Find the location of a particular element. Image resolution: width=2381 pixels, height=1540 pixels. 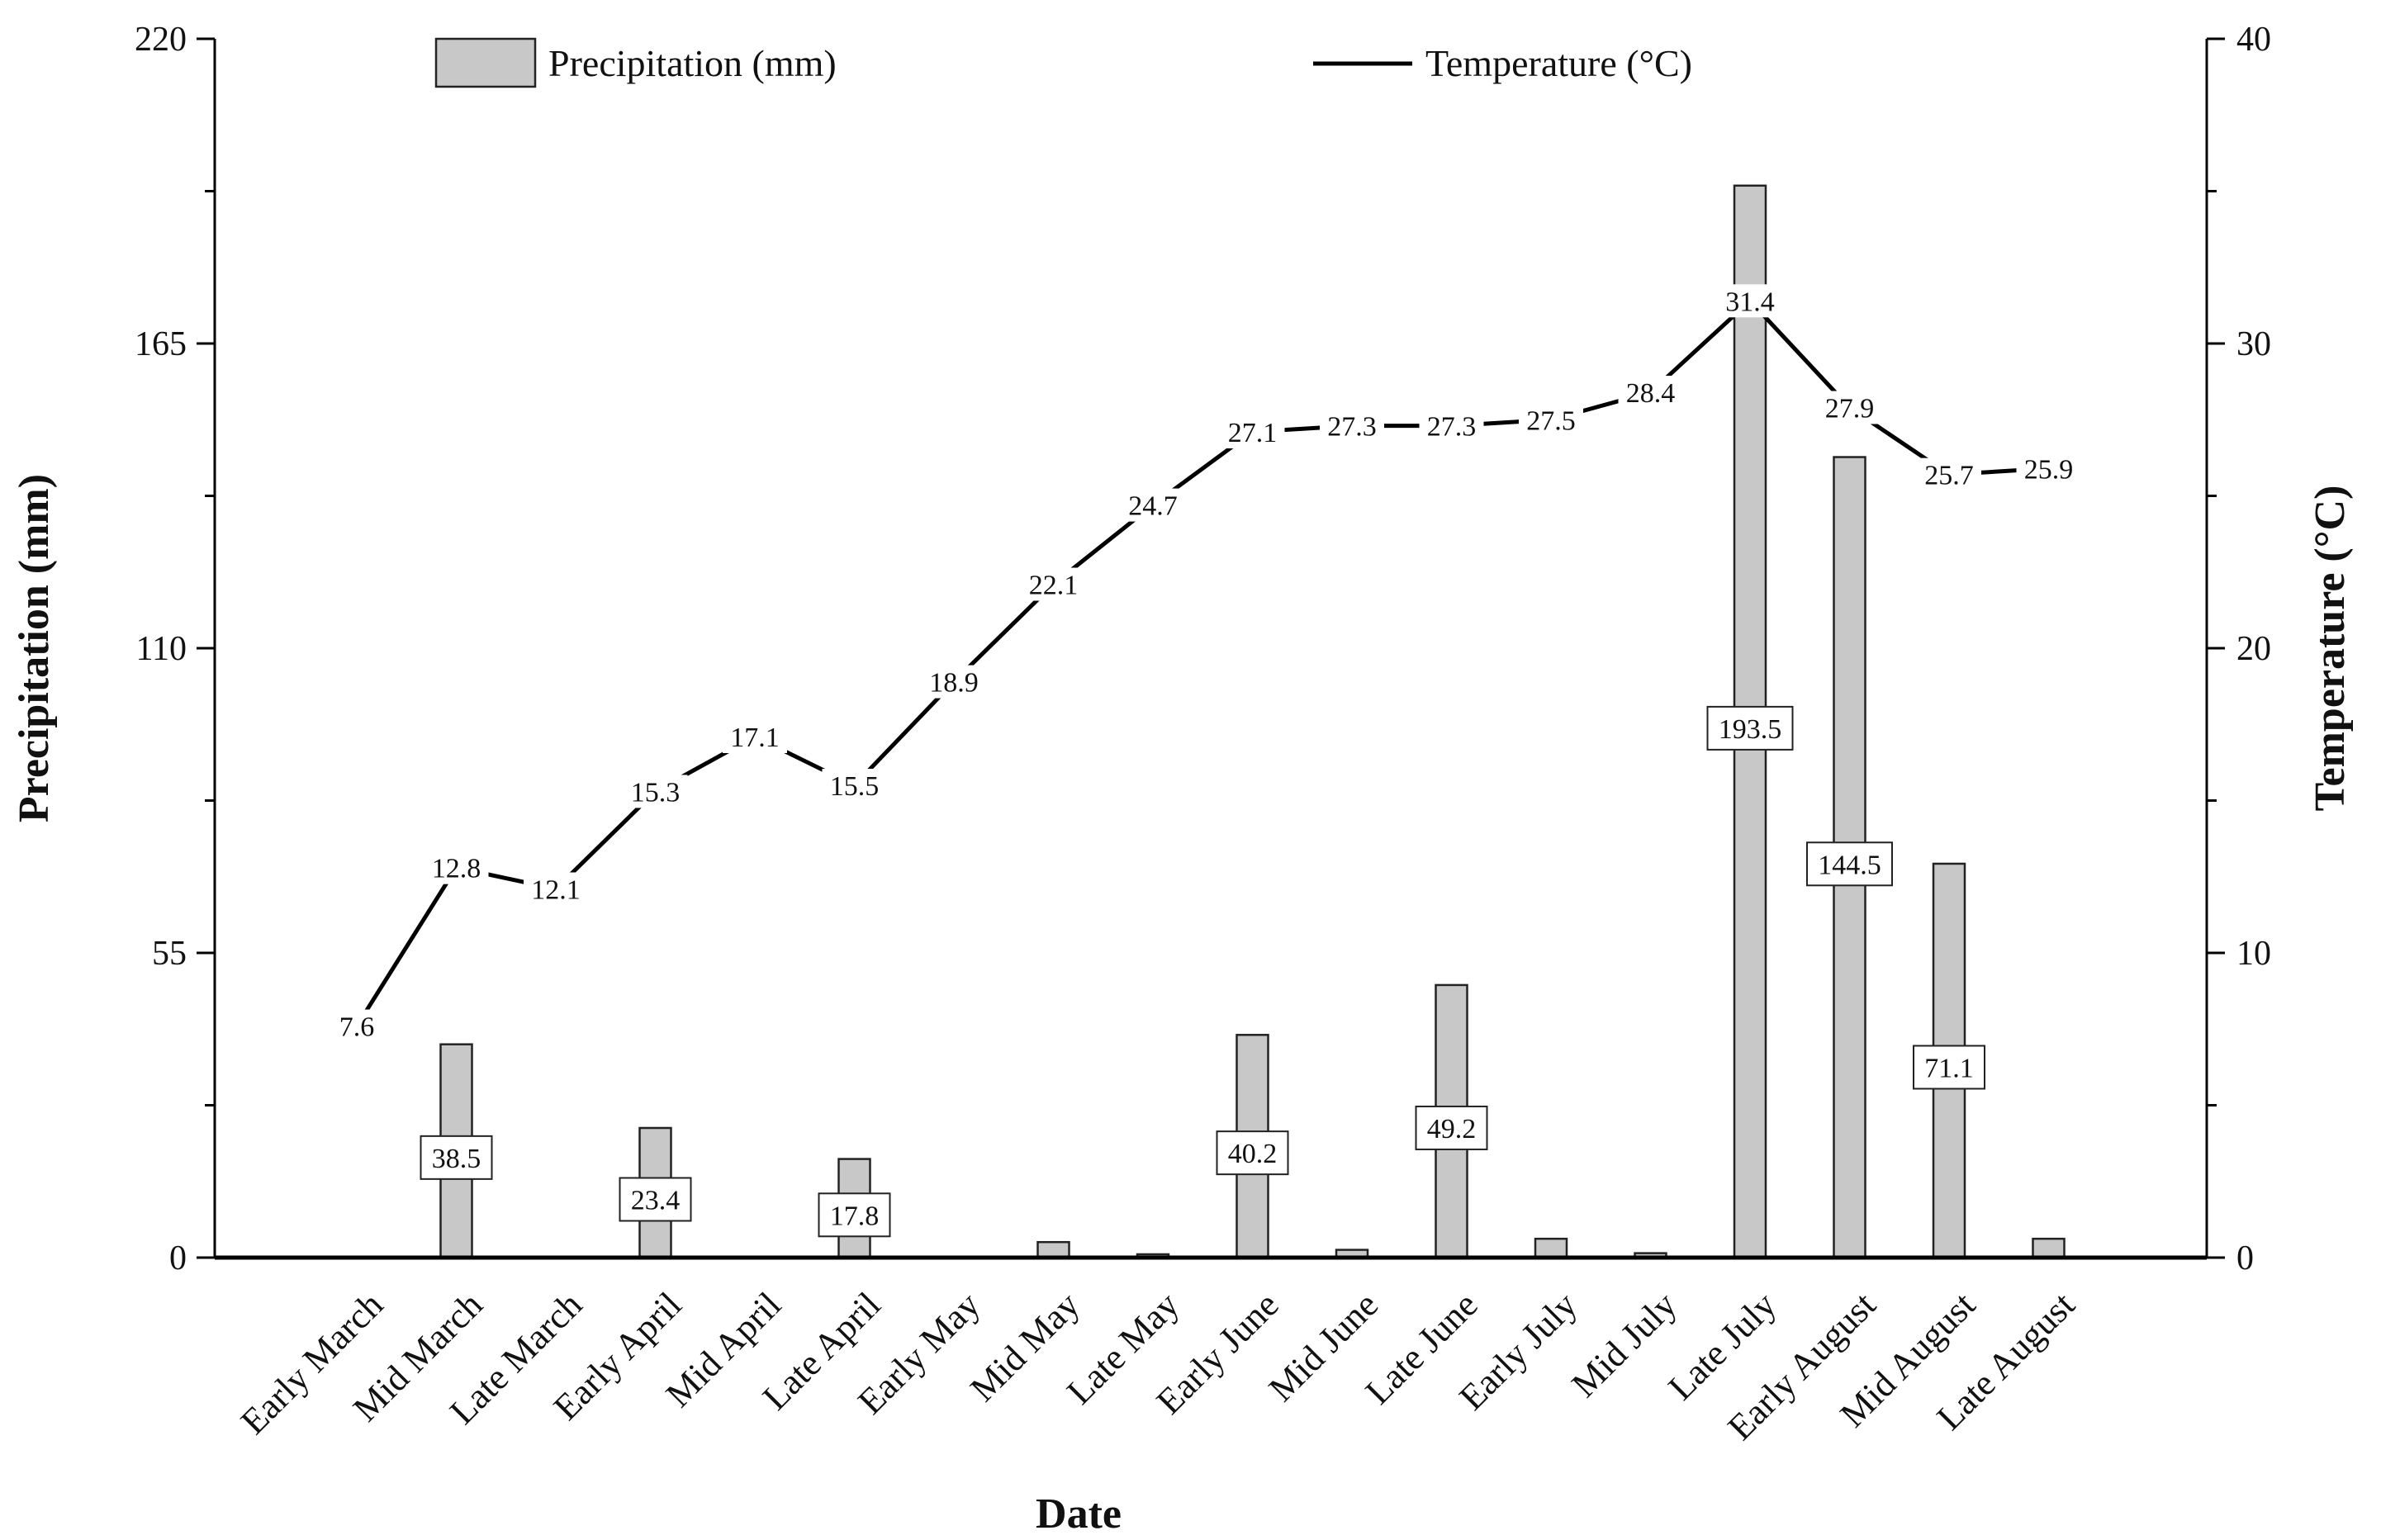

y-right-tick-label: 20 is located at coordinates (2253, 649).